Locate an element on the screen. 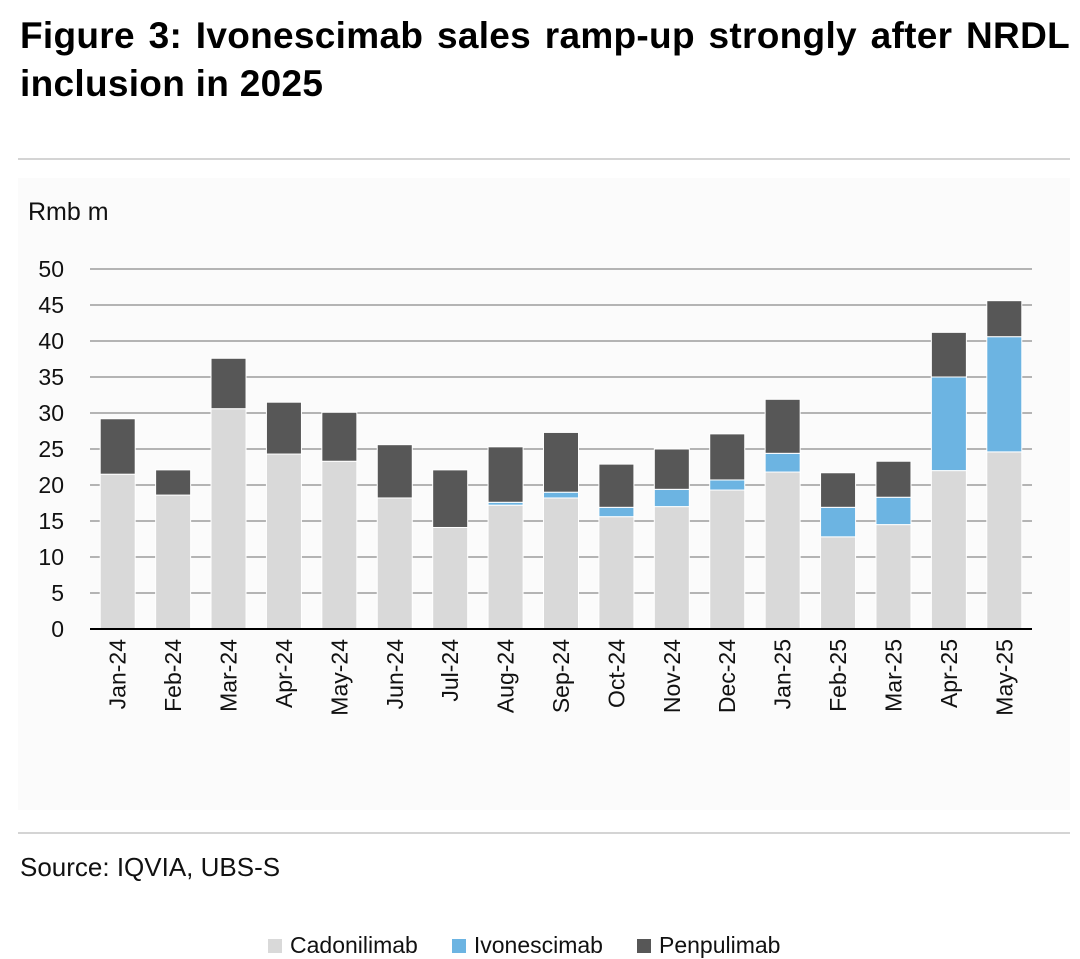 Image resolution: width=1080 pixels, height=959 pixels. y-tick-label-35: 35 is located at coordinates (51, 377).